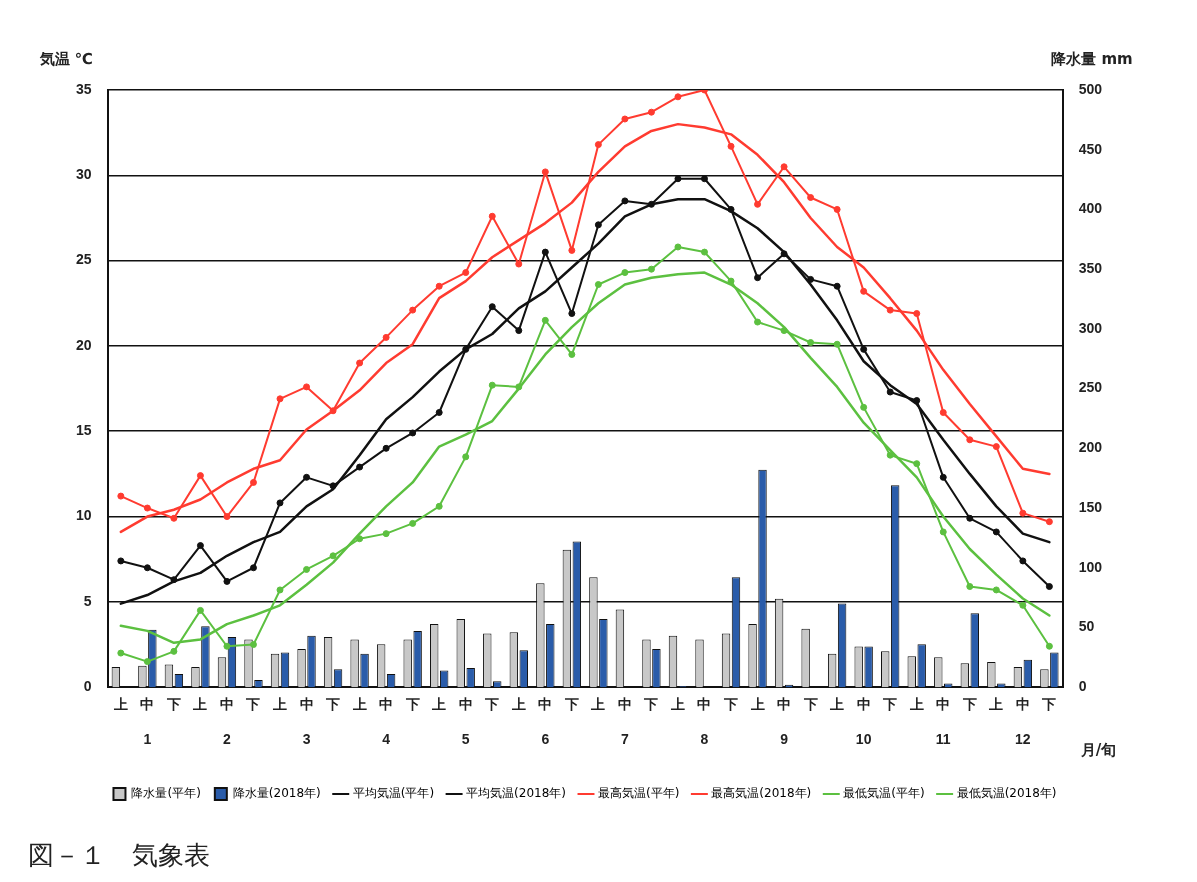  What do you see at coordinates (704, 739) in the screenshot?
I see `text: 8` at bounding box center [704, 739].